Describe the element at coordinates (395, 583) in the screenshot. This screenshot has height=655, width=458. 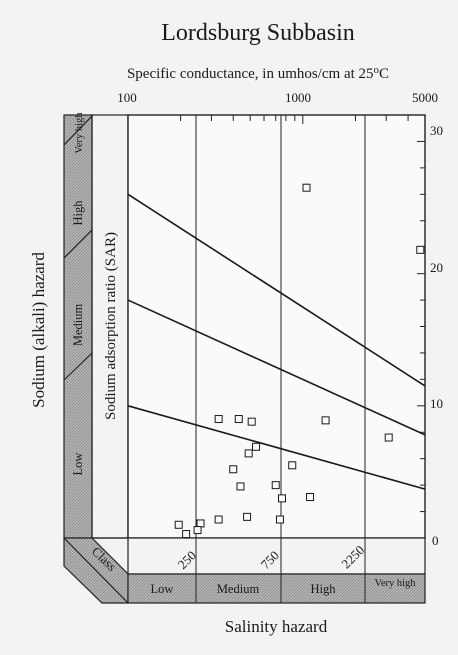
I see `salinity-class-very-high: Very high` at that location.